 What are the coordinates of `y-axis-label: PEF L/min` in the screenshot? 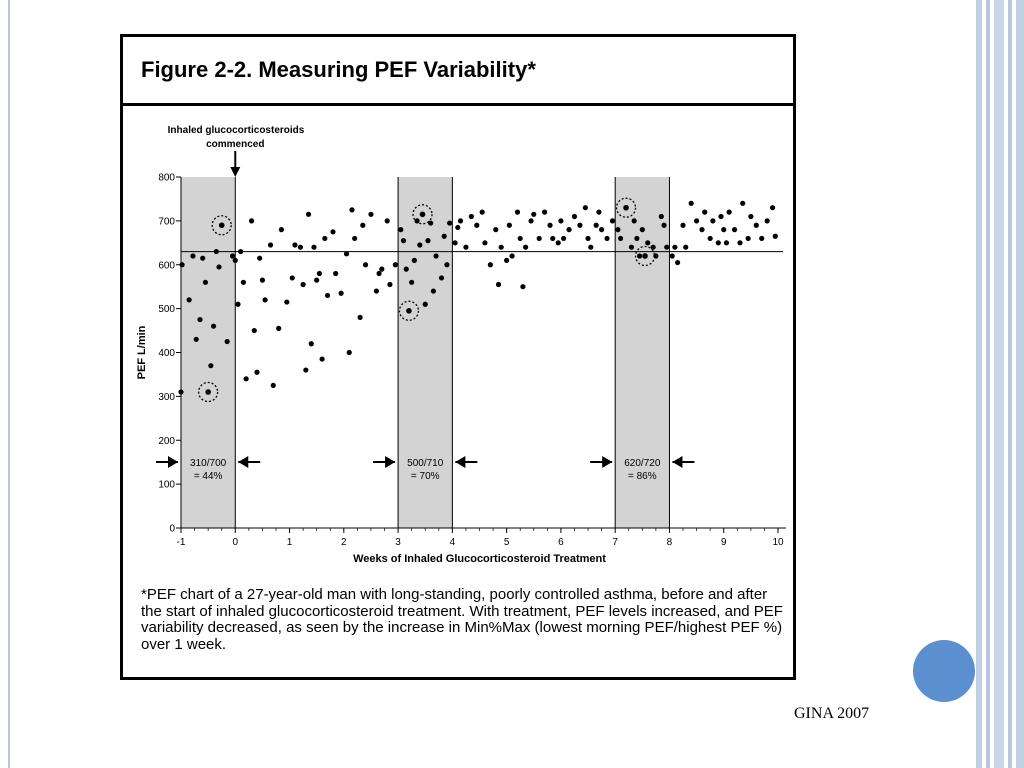 It's located at (142, 352).